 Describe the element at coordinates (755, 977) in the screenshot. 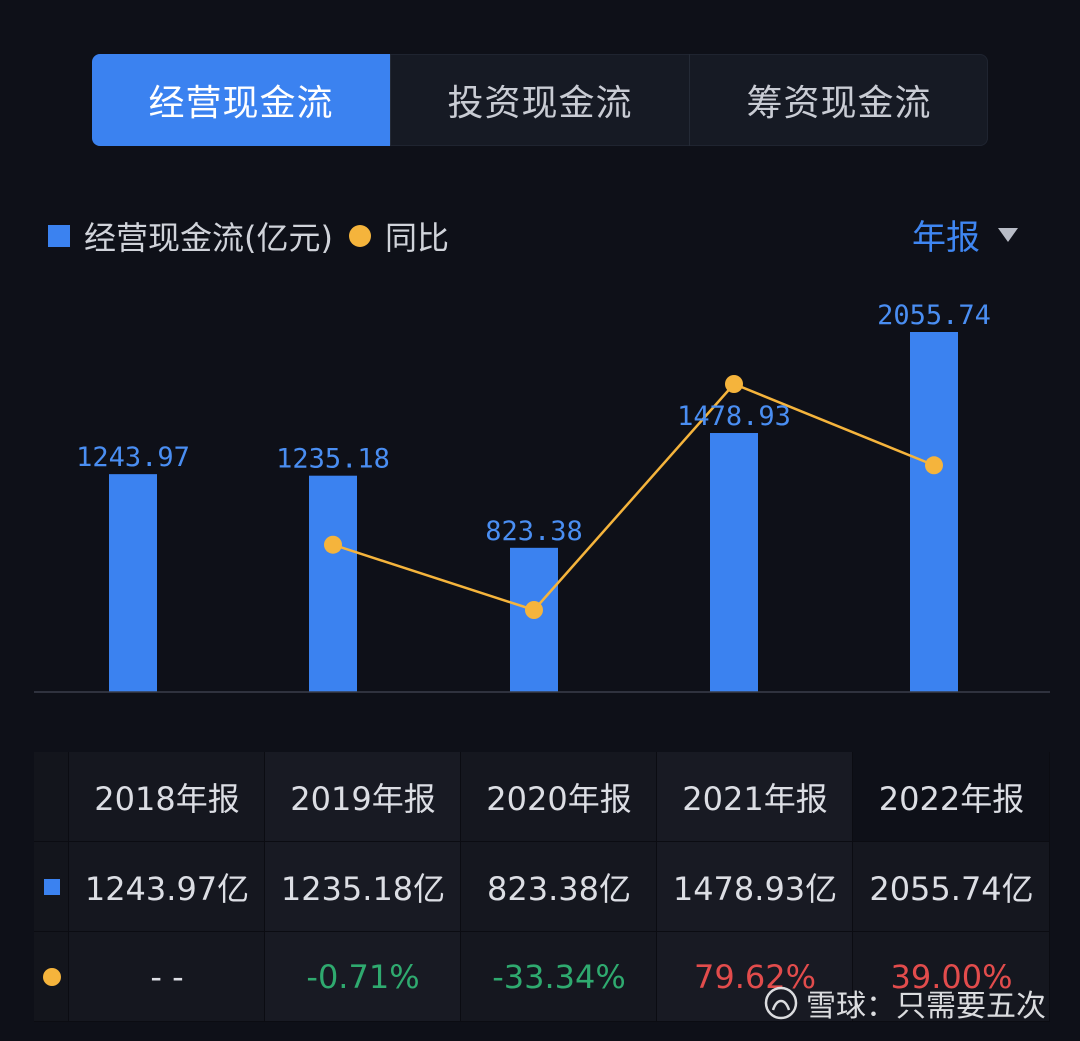

I see `table-cell-yoy: 79.62%` at that location.